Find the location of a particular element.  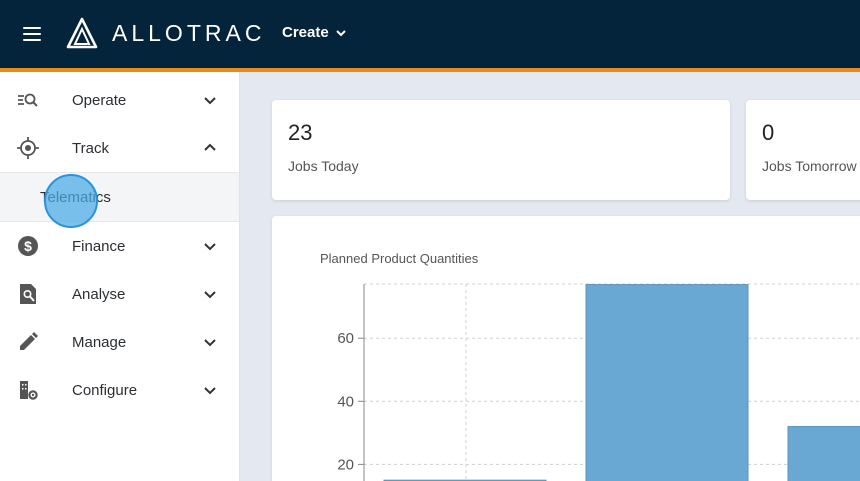

sidebar-item-label: Manage is located at coordinates (99, 342).